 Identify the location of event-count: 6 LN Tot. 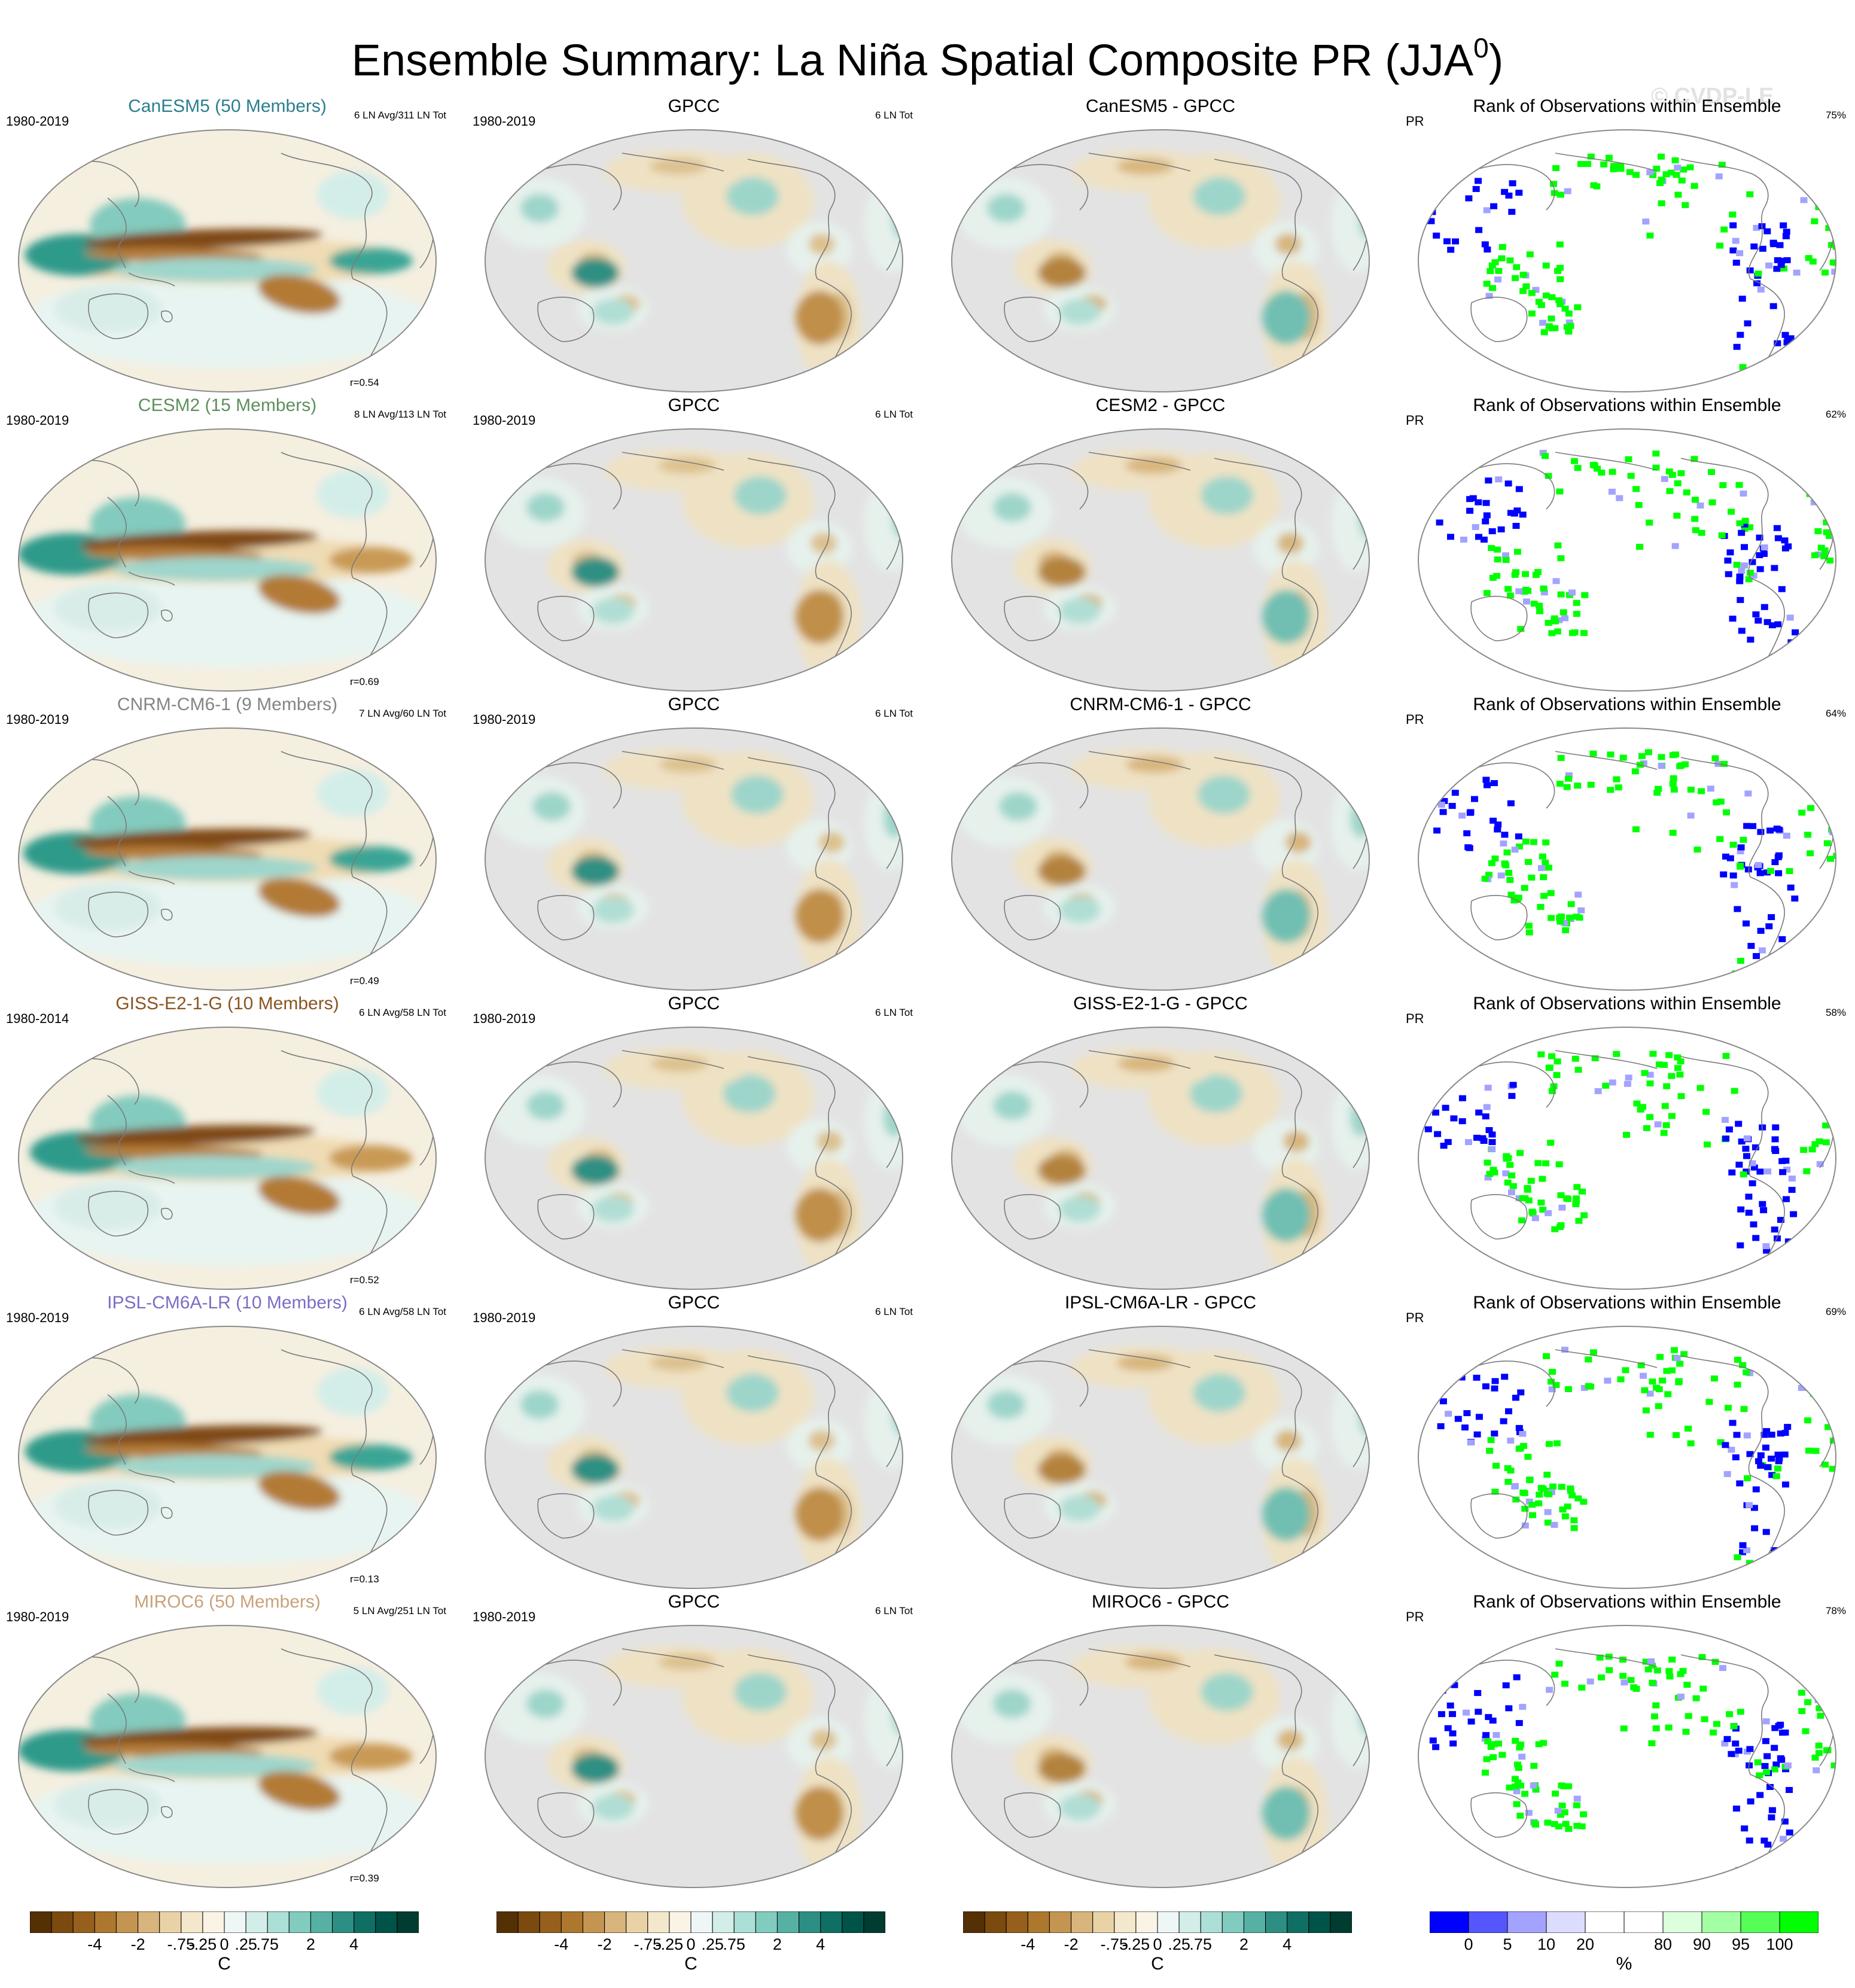
(894, 713).